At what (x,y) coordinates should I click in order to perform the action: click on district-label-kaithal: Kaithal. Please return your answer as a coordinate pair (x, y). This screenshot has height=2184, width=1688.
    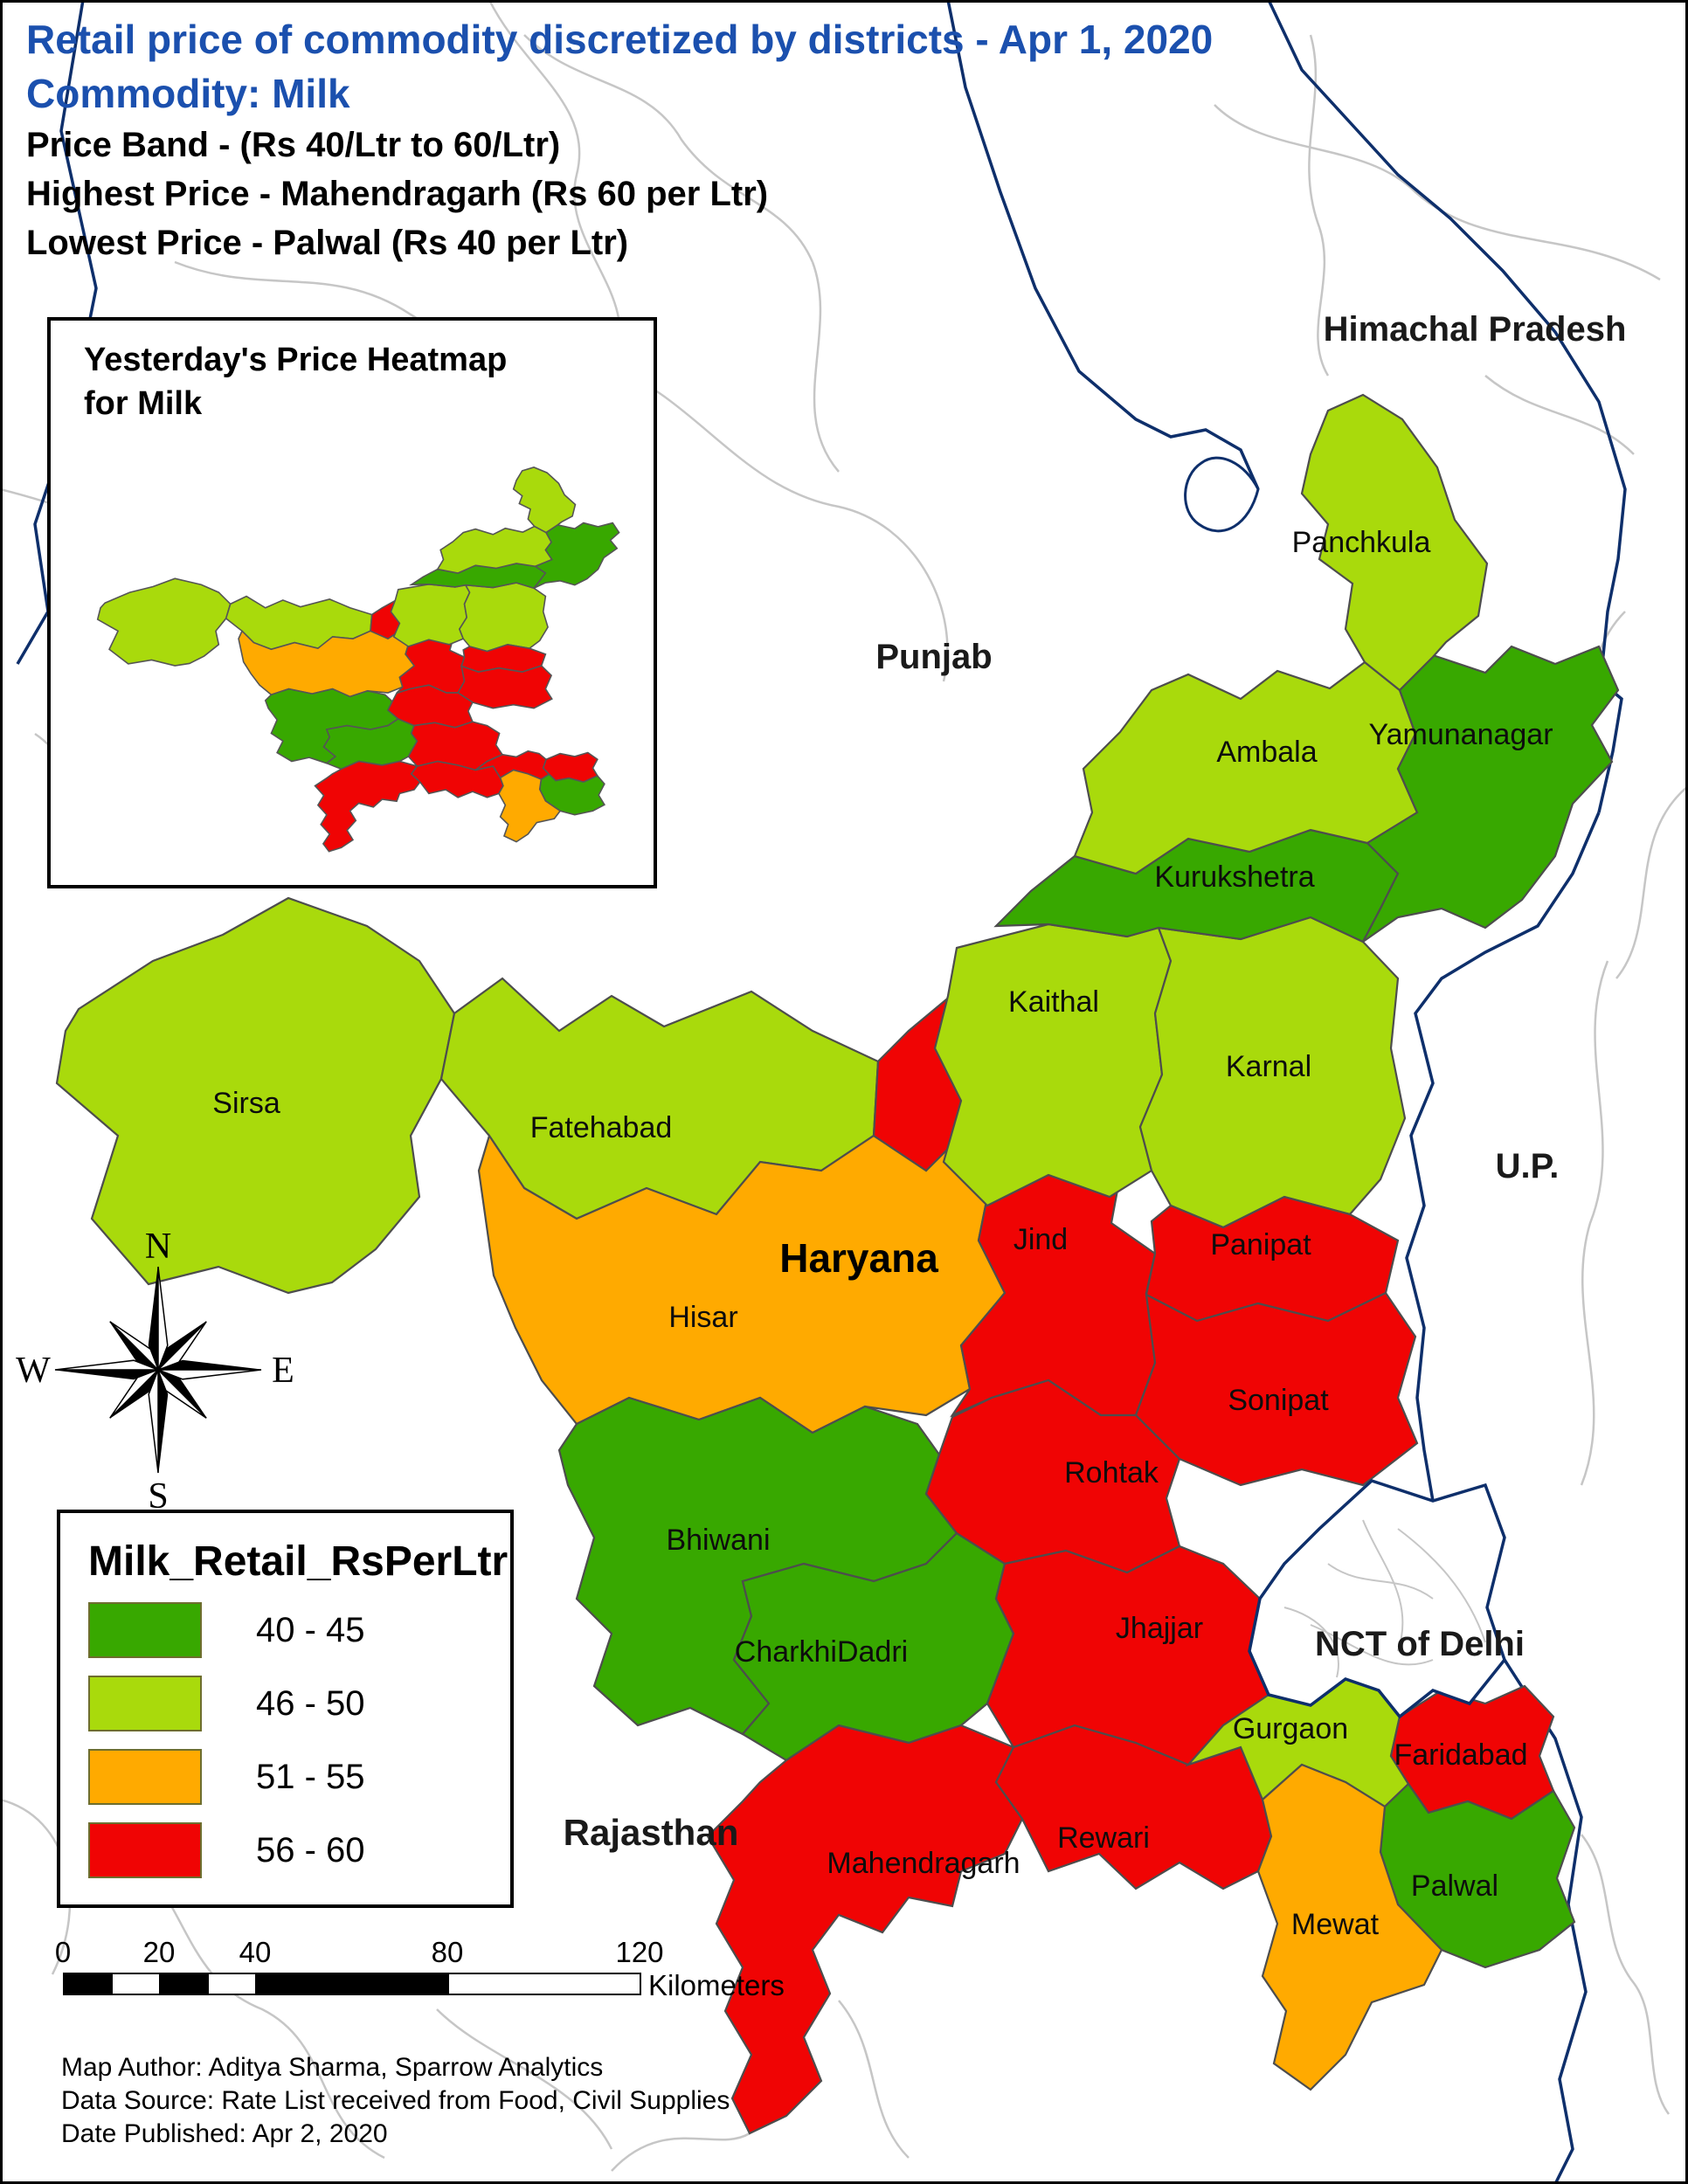
    Looking at the image, I should click on (1053, 1002).